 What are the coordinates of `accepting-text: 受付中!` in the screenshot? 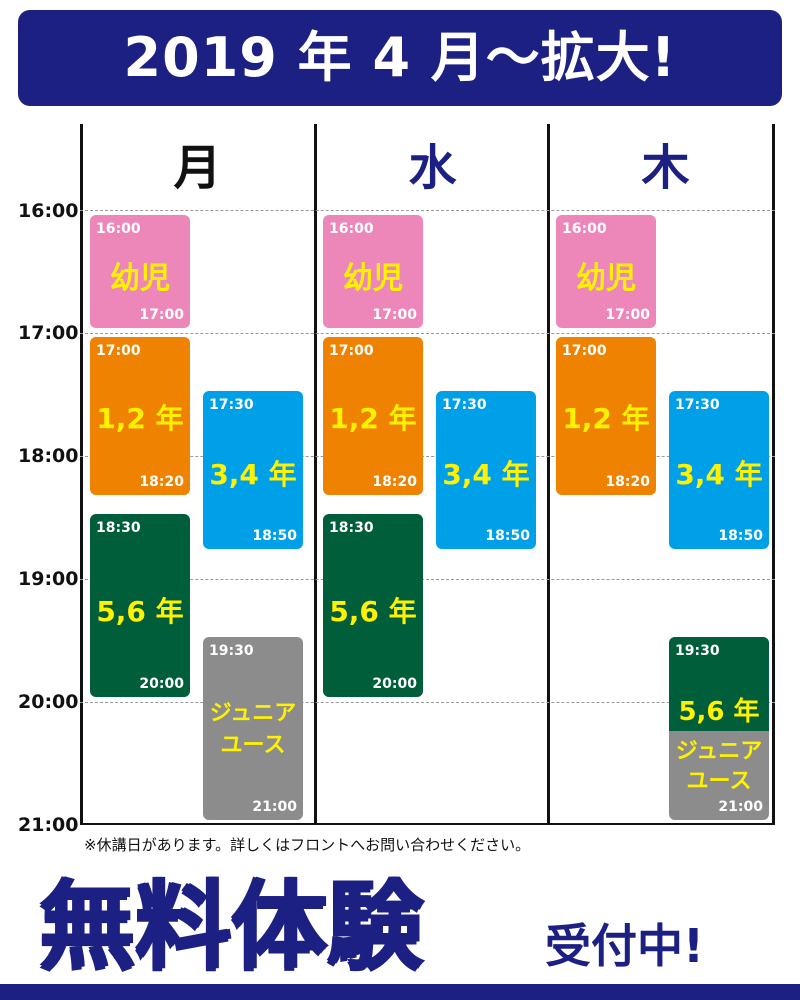 It's located at (624, 946).